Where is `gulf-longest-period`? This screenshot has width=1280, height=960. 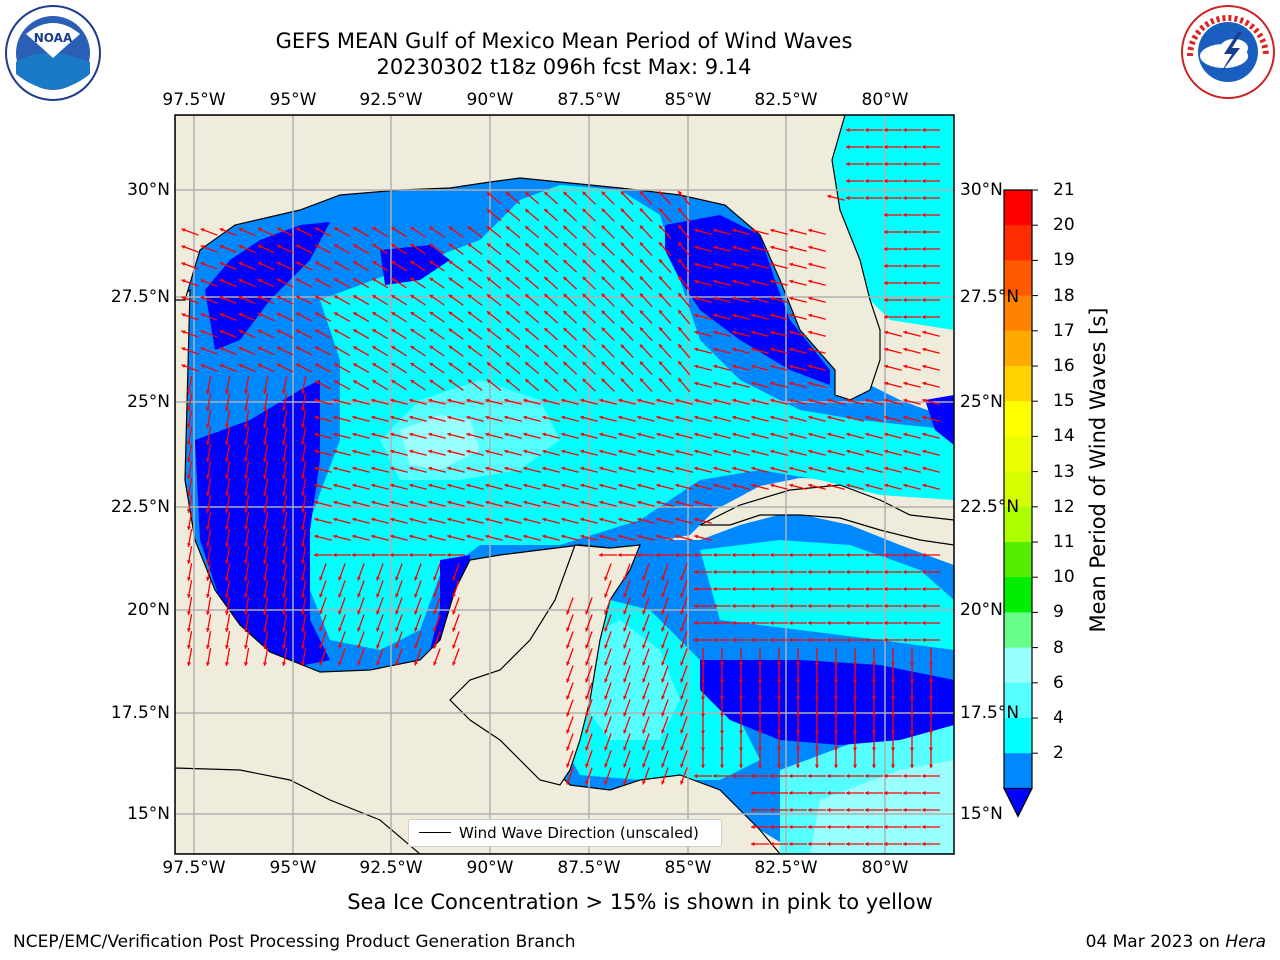 gulf-longest-period is located at coordinates (440, 442).